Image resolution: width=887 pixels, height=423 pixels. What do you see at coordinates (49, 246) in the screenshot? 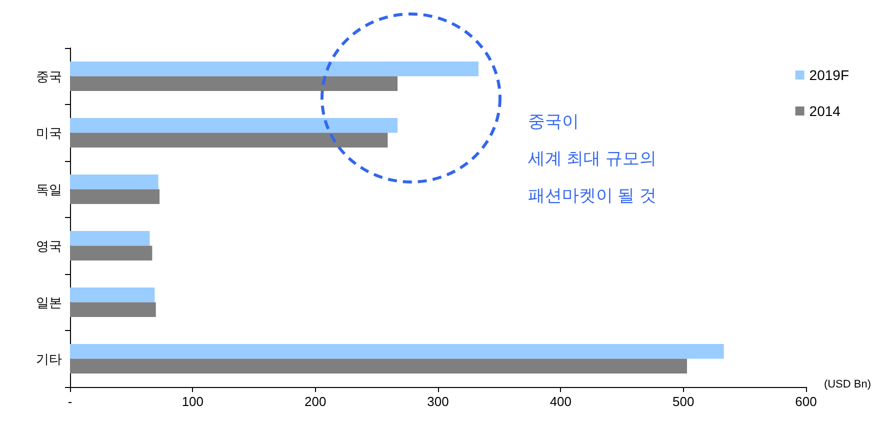
I see `y-tick-label: 영국` at bounding box center [49, 246].